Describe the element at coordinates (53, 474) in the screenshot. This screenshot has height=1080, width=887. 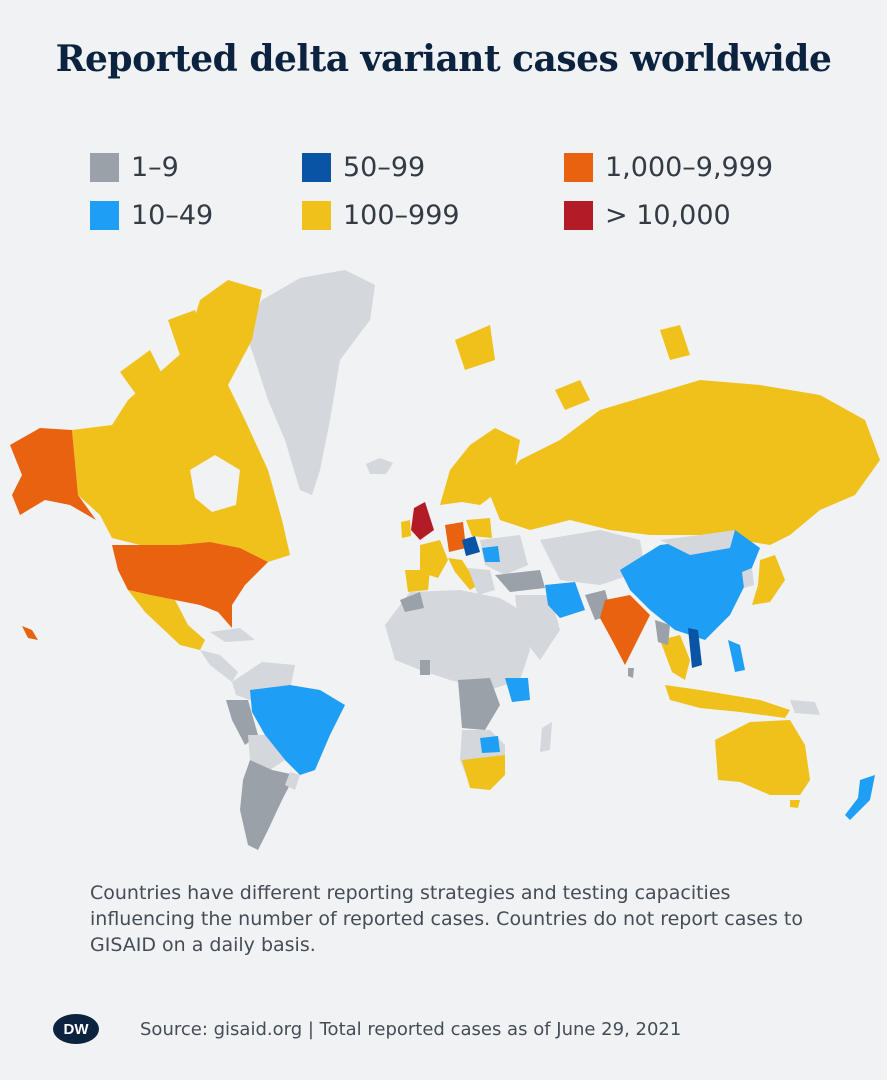
I see `alaska` at that location.